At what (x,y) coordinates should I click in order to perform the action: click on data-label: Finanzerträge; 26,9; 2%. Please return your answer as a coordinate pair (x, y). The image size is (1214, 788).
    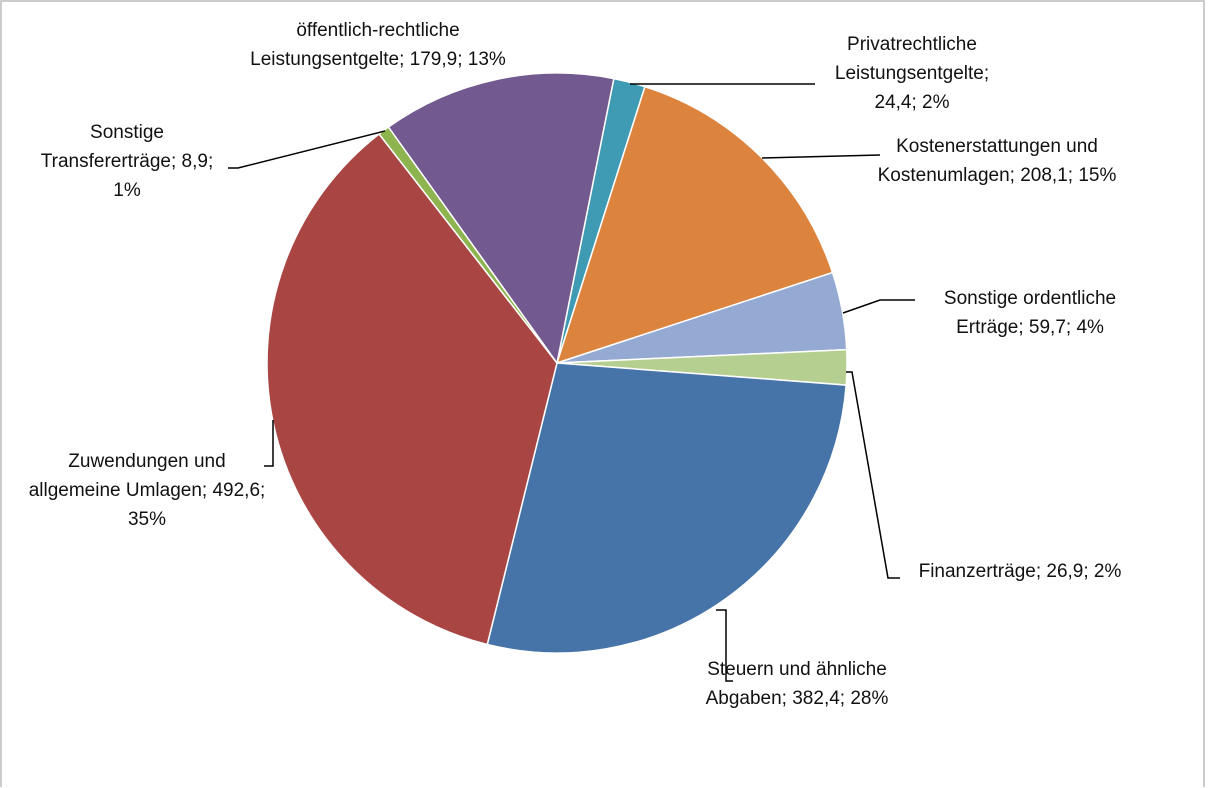
    Looking at the image, I should click on (1020, 571).